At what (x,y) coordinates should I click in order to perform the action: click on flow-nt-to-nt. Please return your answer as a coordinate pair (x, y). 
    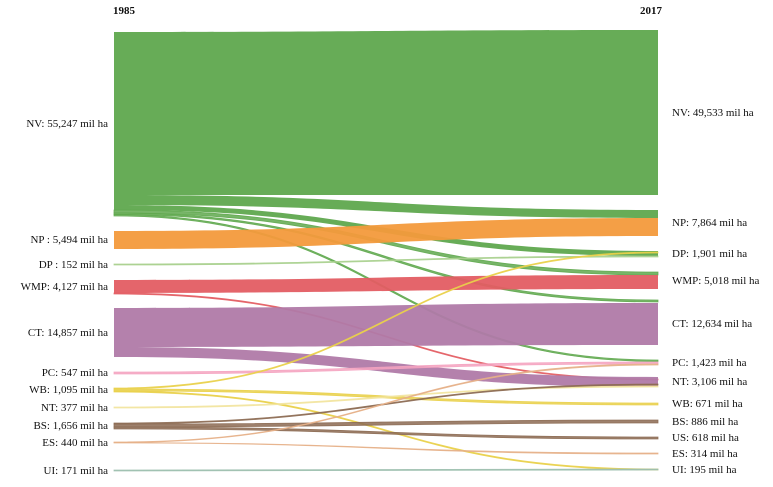
    Looking at the image, I should click on (386, 397).